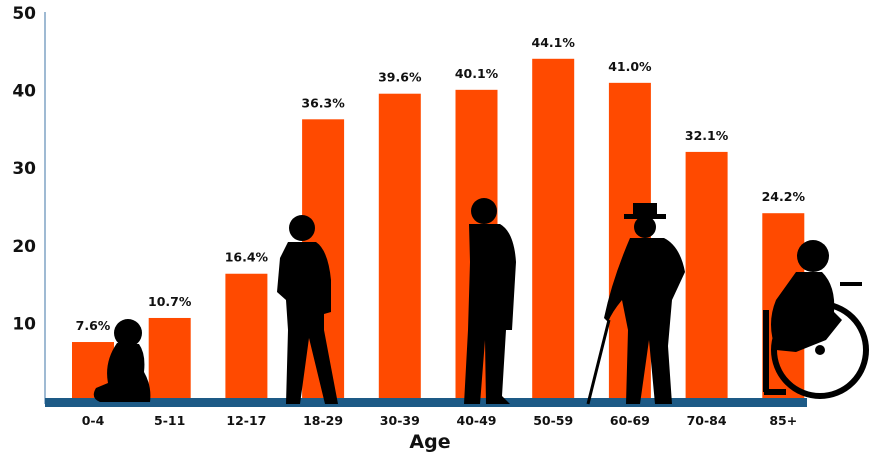 This screenshot has height=456, width=875. I want to click on y-tick-label: 40, so click(24, 92).